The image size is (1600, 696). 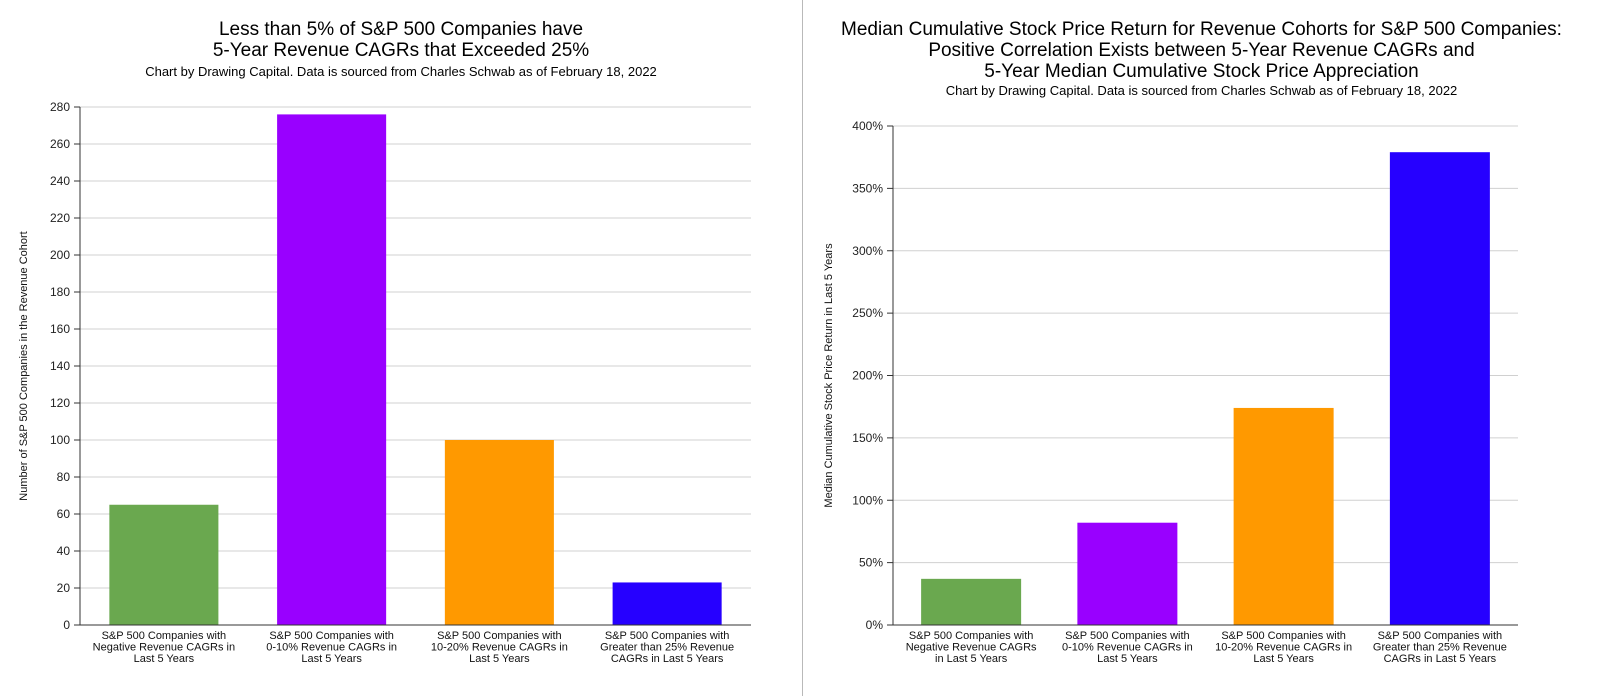 I want to click on y-tick-label: 60, so click(x=64, y=514).